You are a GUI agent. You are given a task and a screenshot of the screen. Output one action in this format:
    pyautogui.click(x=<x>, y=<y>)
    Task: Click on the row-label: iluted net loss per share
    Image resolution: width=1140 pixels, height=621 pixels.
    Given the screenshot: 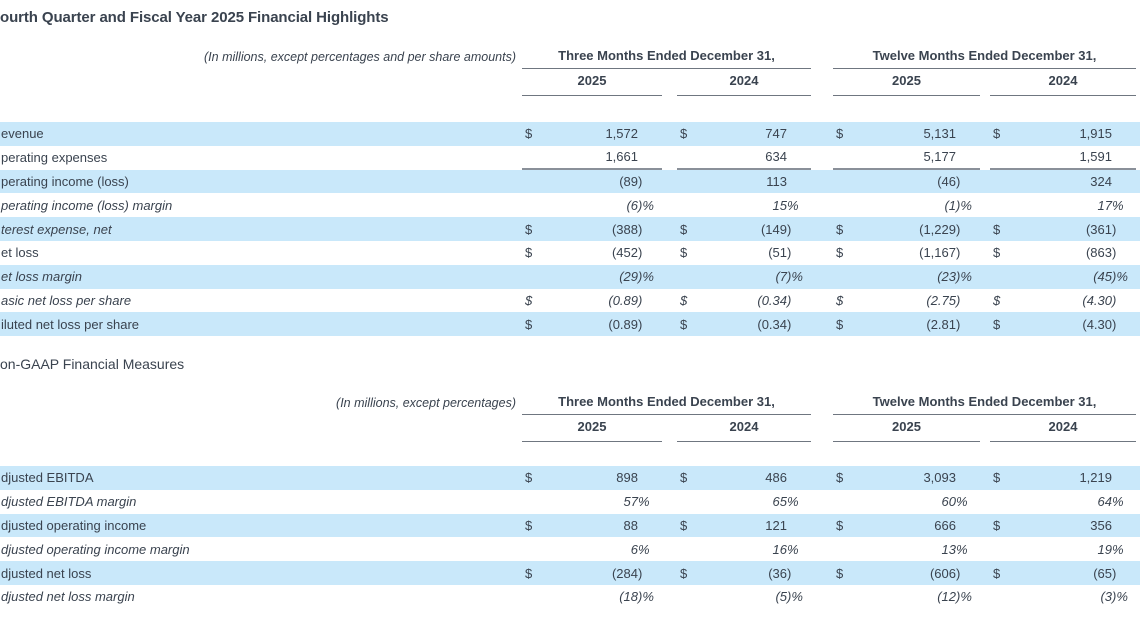 What is the action you would take?
    pyautogui.click(x=70, y=324)
    